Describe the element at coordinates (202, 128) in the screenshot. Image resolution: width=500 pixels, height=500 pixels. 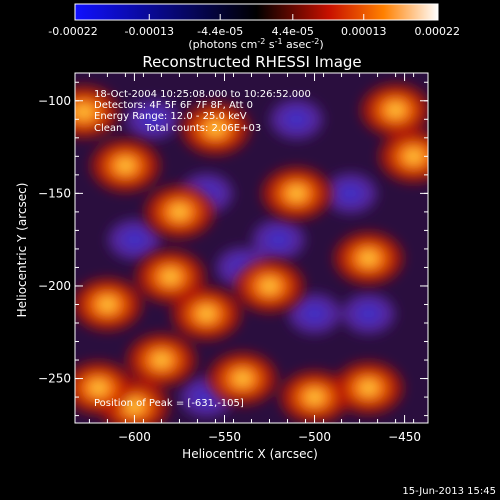
I see `total-counts: Total counts: 2.06E+03` at that location.